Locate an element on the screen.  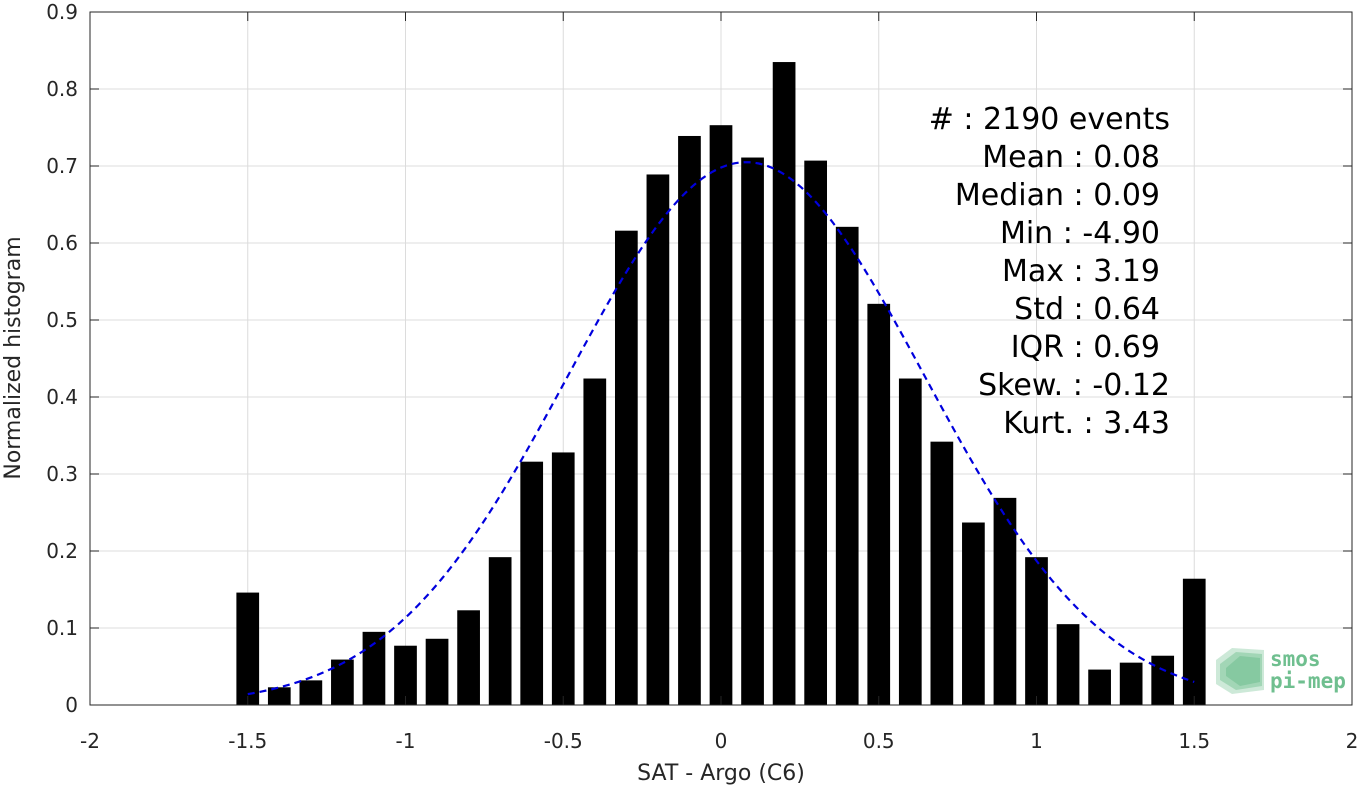
stat-line: Mean : 0.08 is located at coordinates (1071, 157).